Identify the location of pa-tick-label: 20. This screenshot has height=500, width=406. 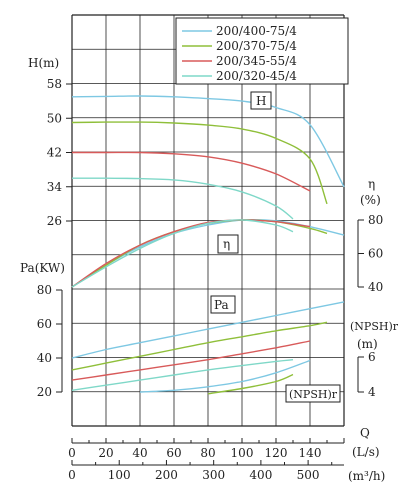
(44, 392).